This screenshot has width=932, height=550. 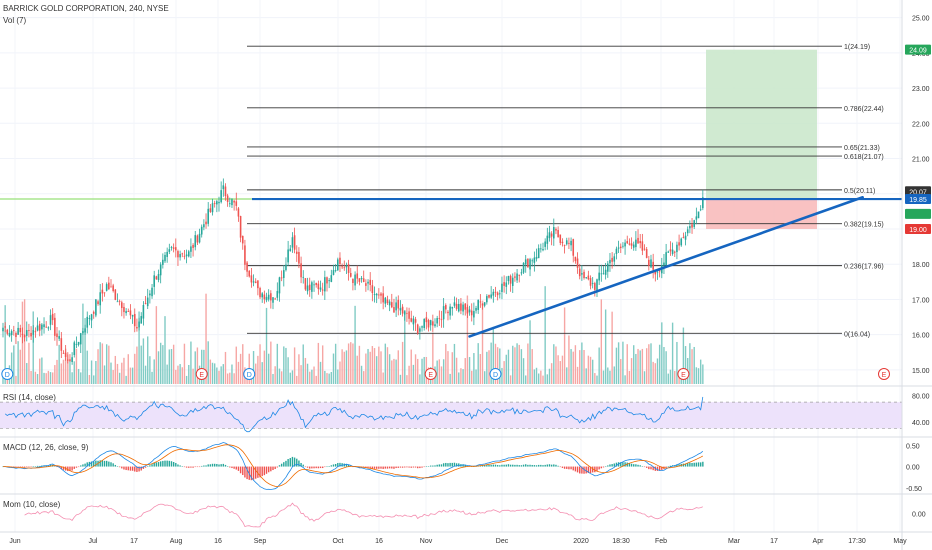 I want to click on event-marker-letter: E, so click(x=201, y=375).